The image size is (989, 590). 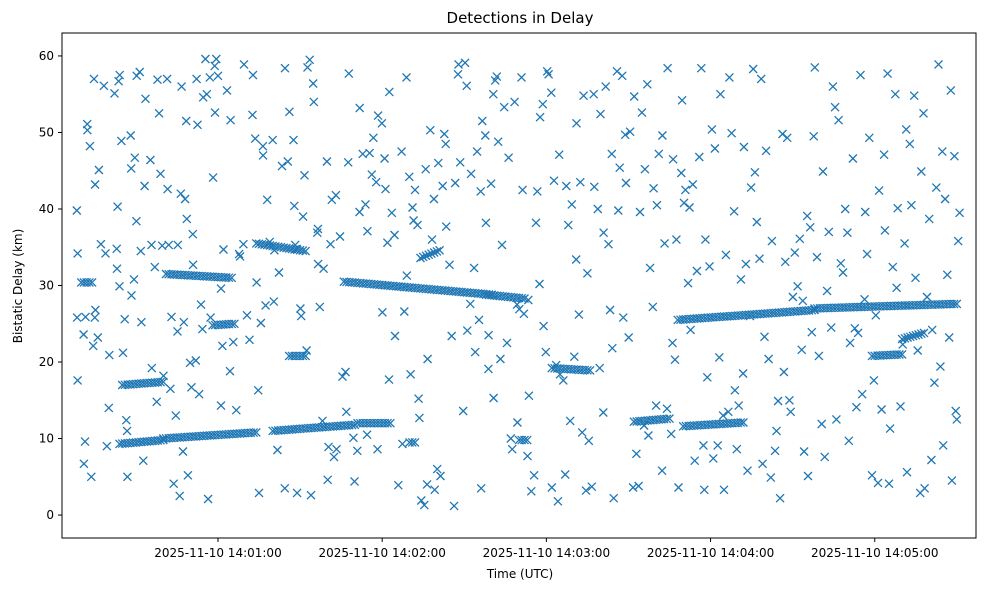 I want to click on y-tick-label: 40, so click(x=46, y=209).